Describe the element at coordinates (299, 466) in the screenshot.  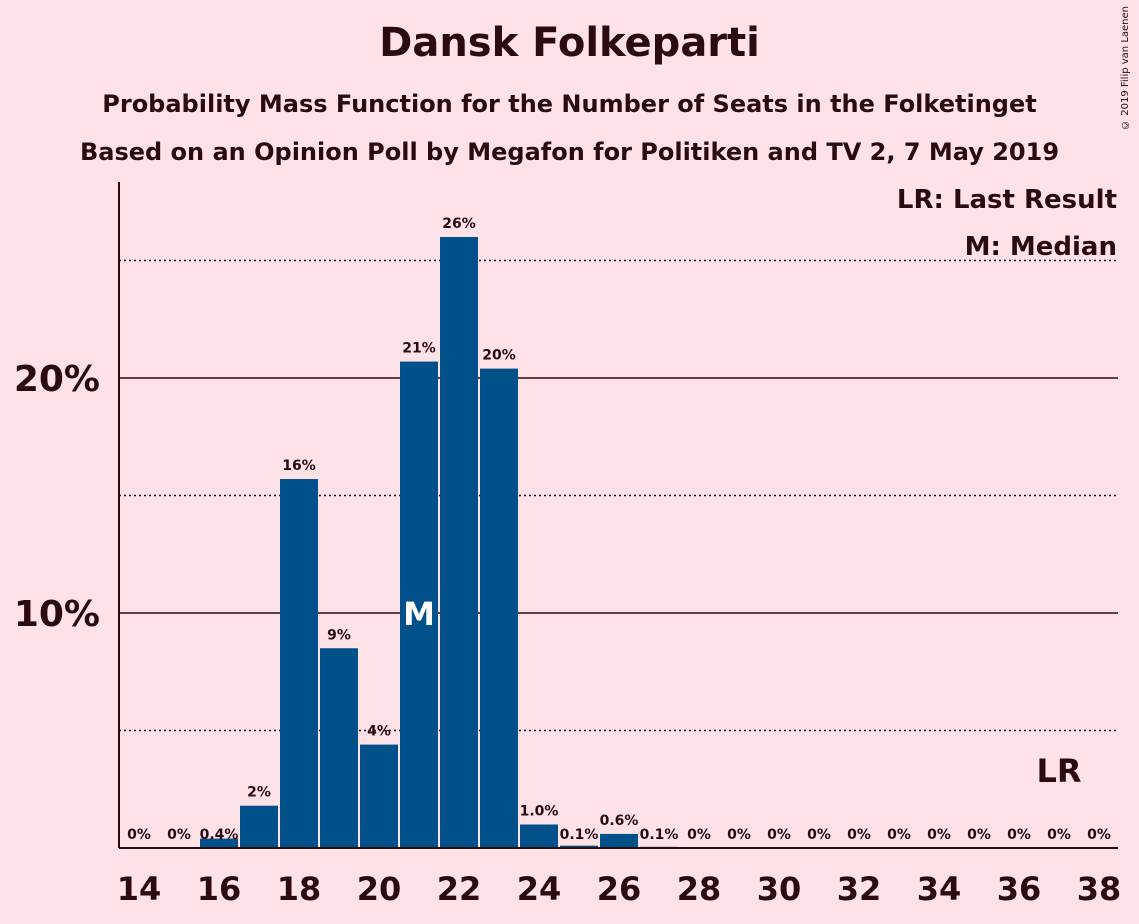
I see `bar-value-label: 16%` at that location.